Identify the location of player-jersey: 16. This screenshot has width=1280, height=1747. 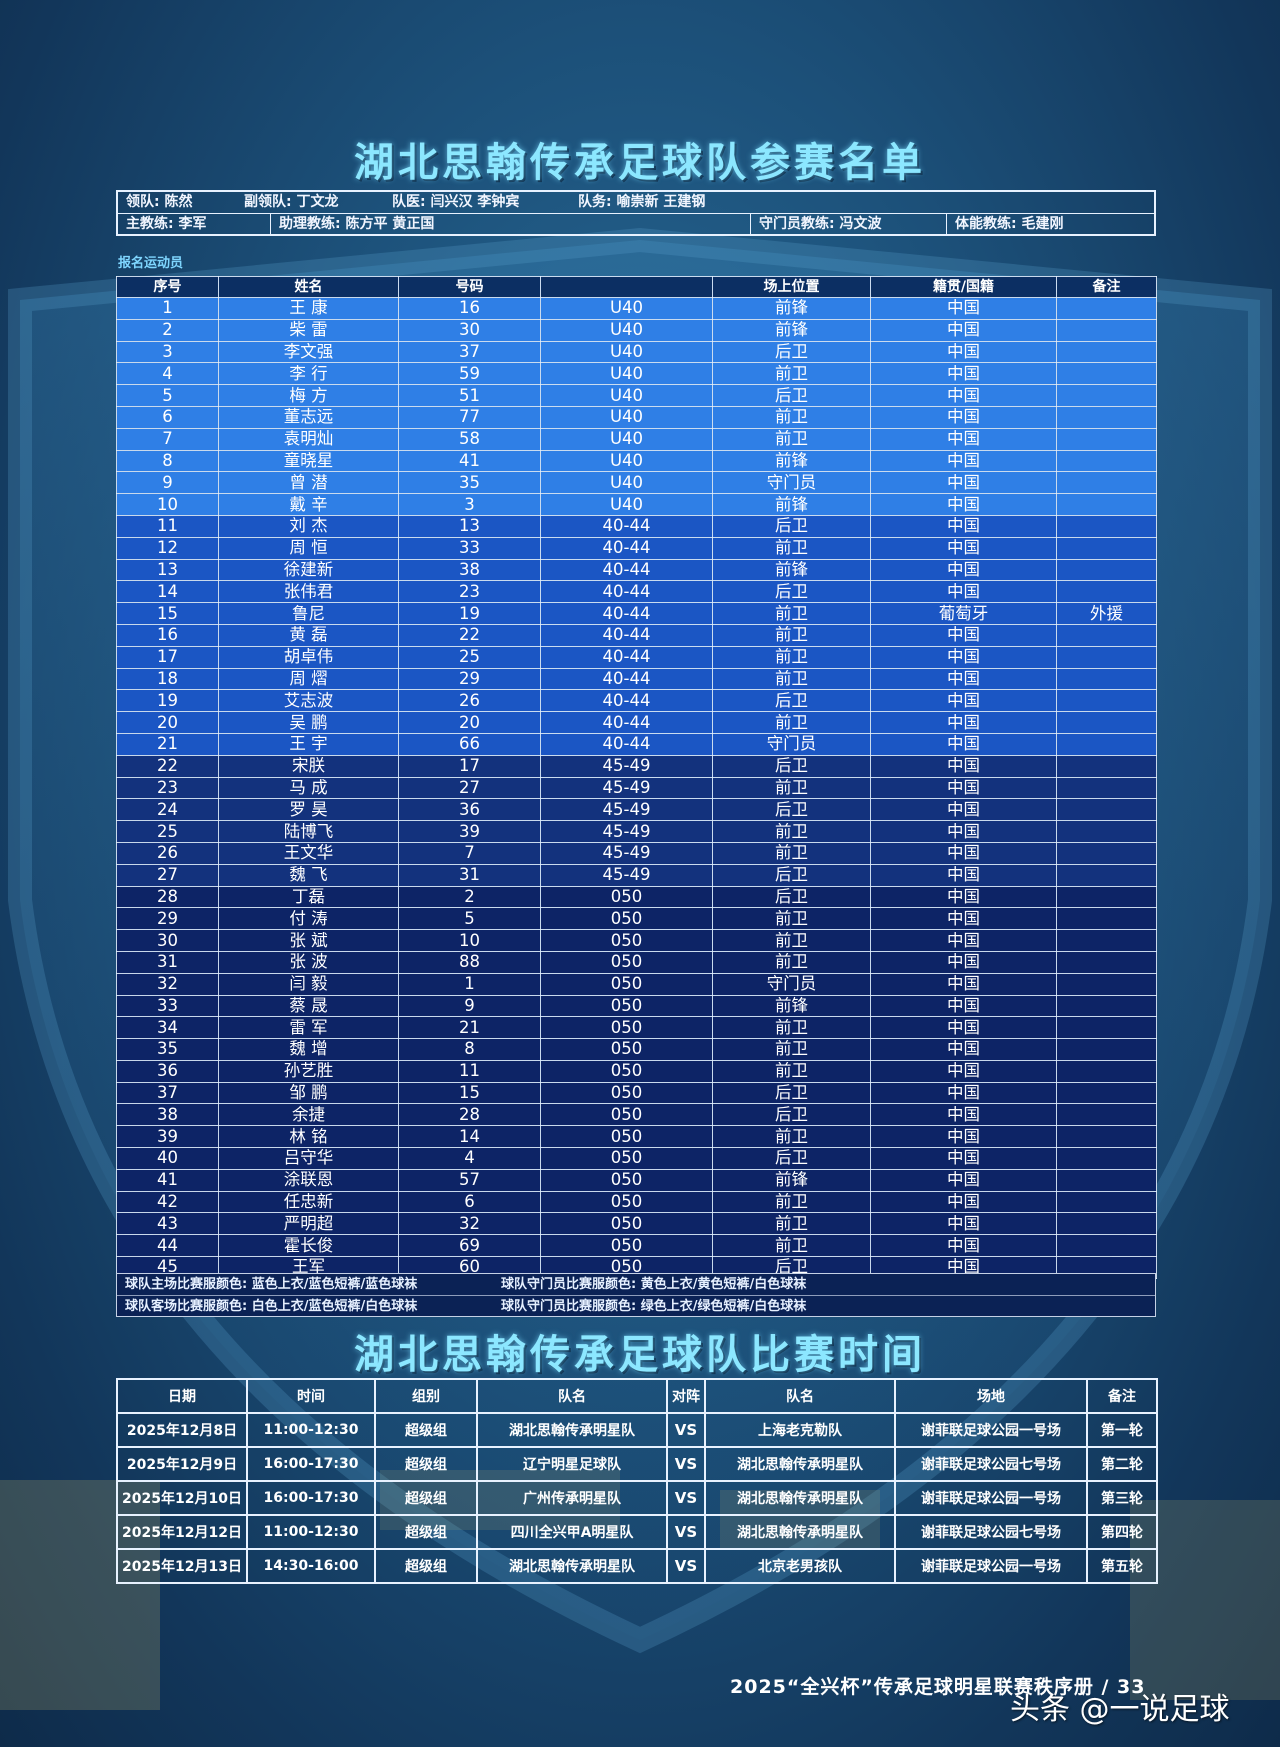
(469, 308).